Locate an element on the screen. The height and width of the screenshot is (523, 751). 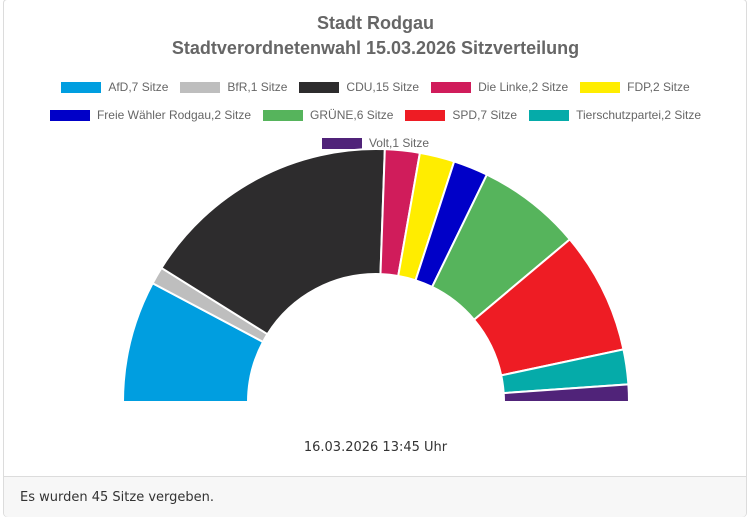
slice-volt is located at coordinates (566, 393).